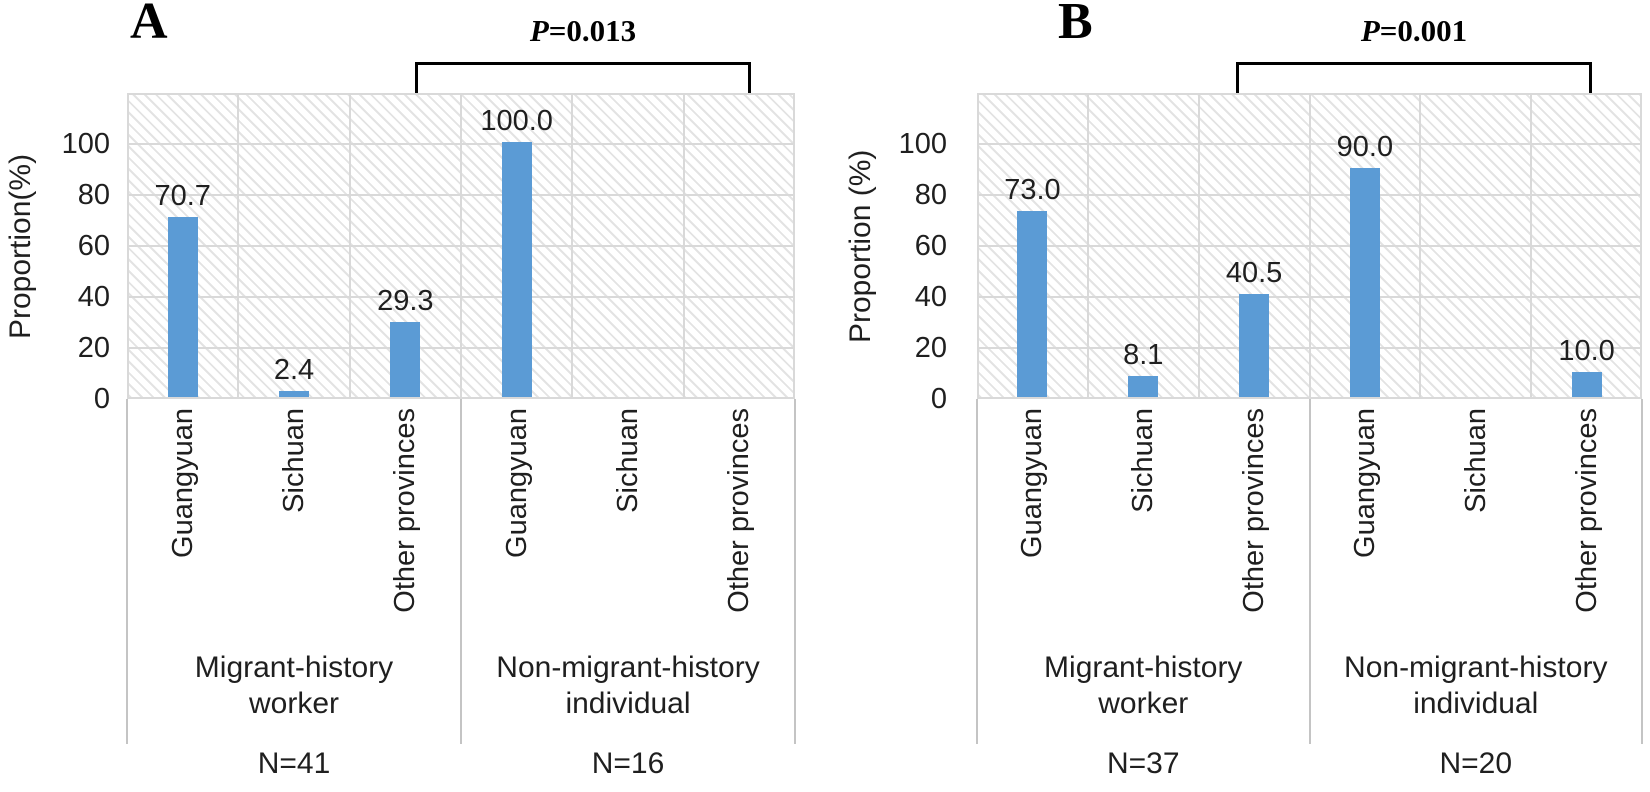 The width and height of the screenshot is (1650, 792). Describe the element at coordinates (149, 25) in the screenshot. I see `panel-letter-a: A` at that location.